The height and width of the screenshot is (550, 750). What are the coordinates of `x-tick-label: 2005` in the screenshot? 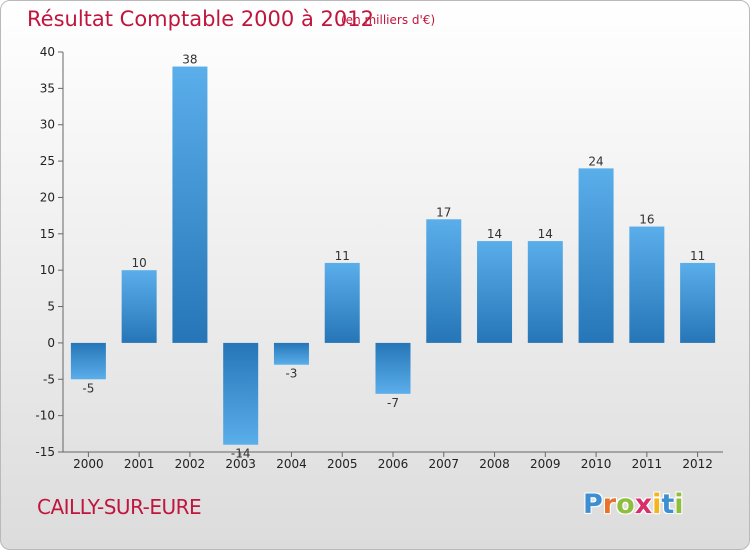 It's located at (342, 464).